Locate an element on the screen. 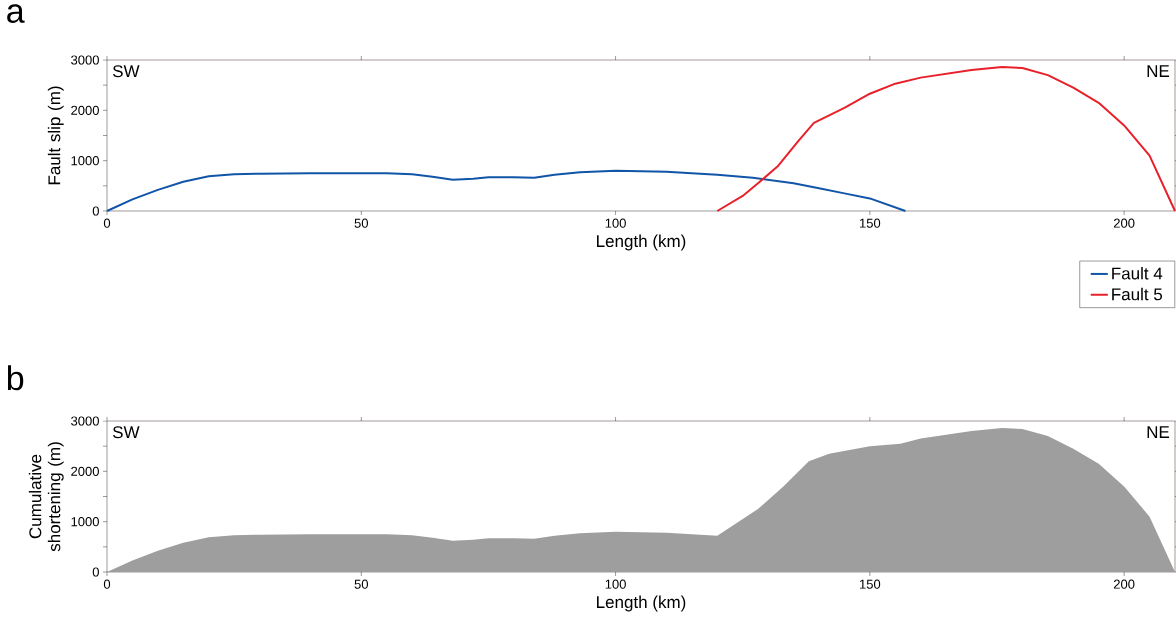 The width and height of the screenshot is (1176, 630). legend-label: Fault 4 is located at coordinates (1137, 273).